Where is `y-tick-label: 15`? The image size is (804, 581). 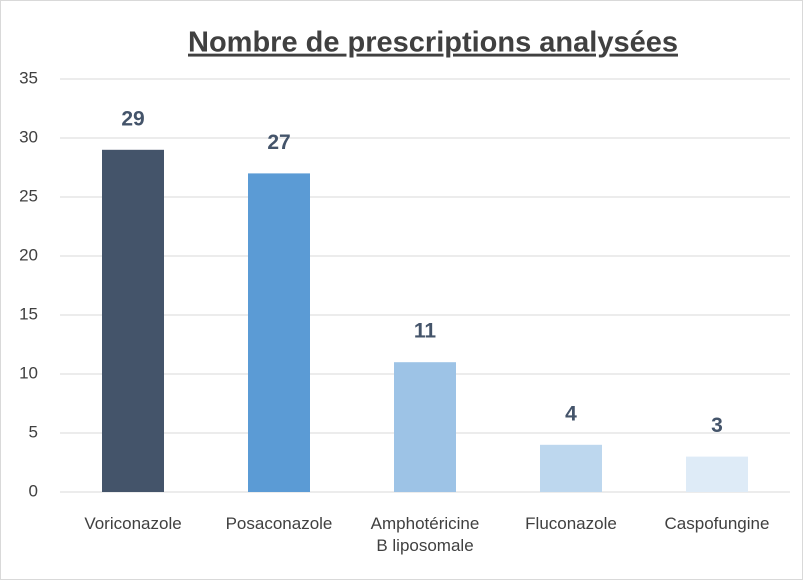
y-tick-label: 15 is located at coordinates (28, 313).